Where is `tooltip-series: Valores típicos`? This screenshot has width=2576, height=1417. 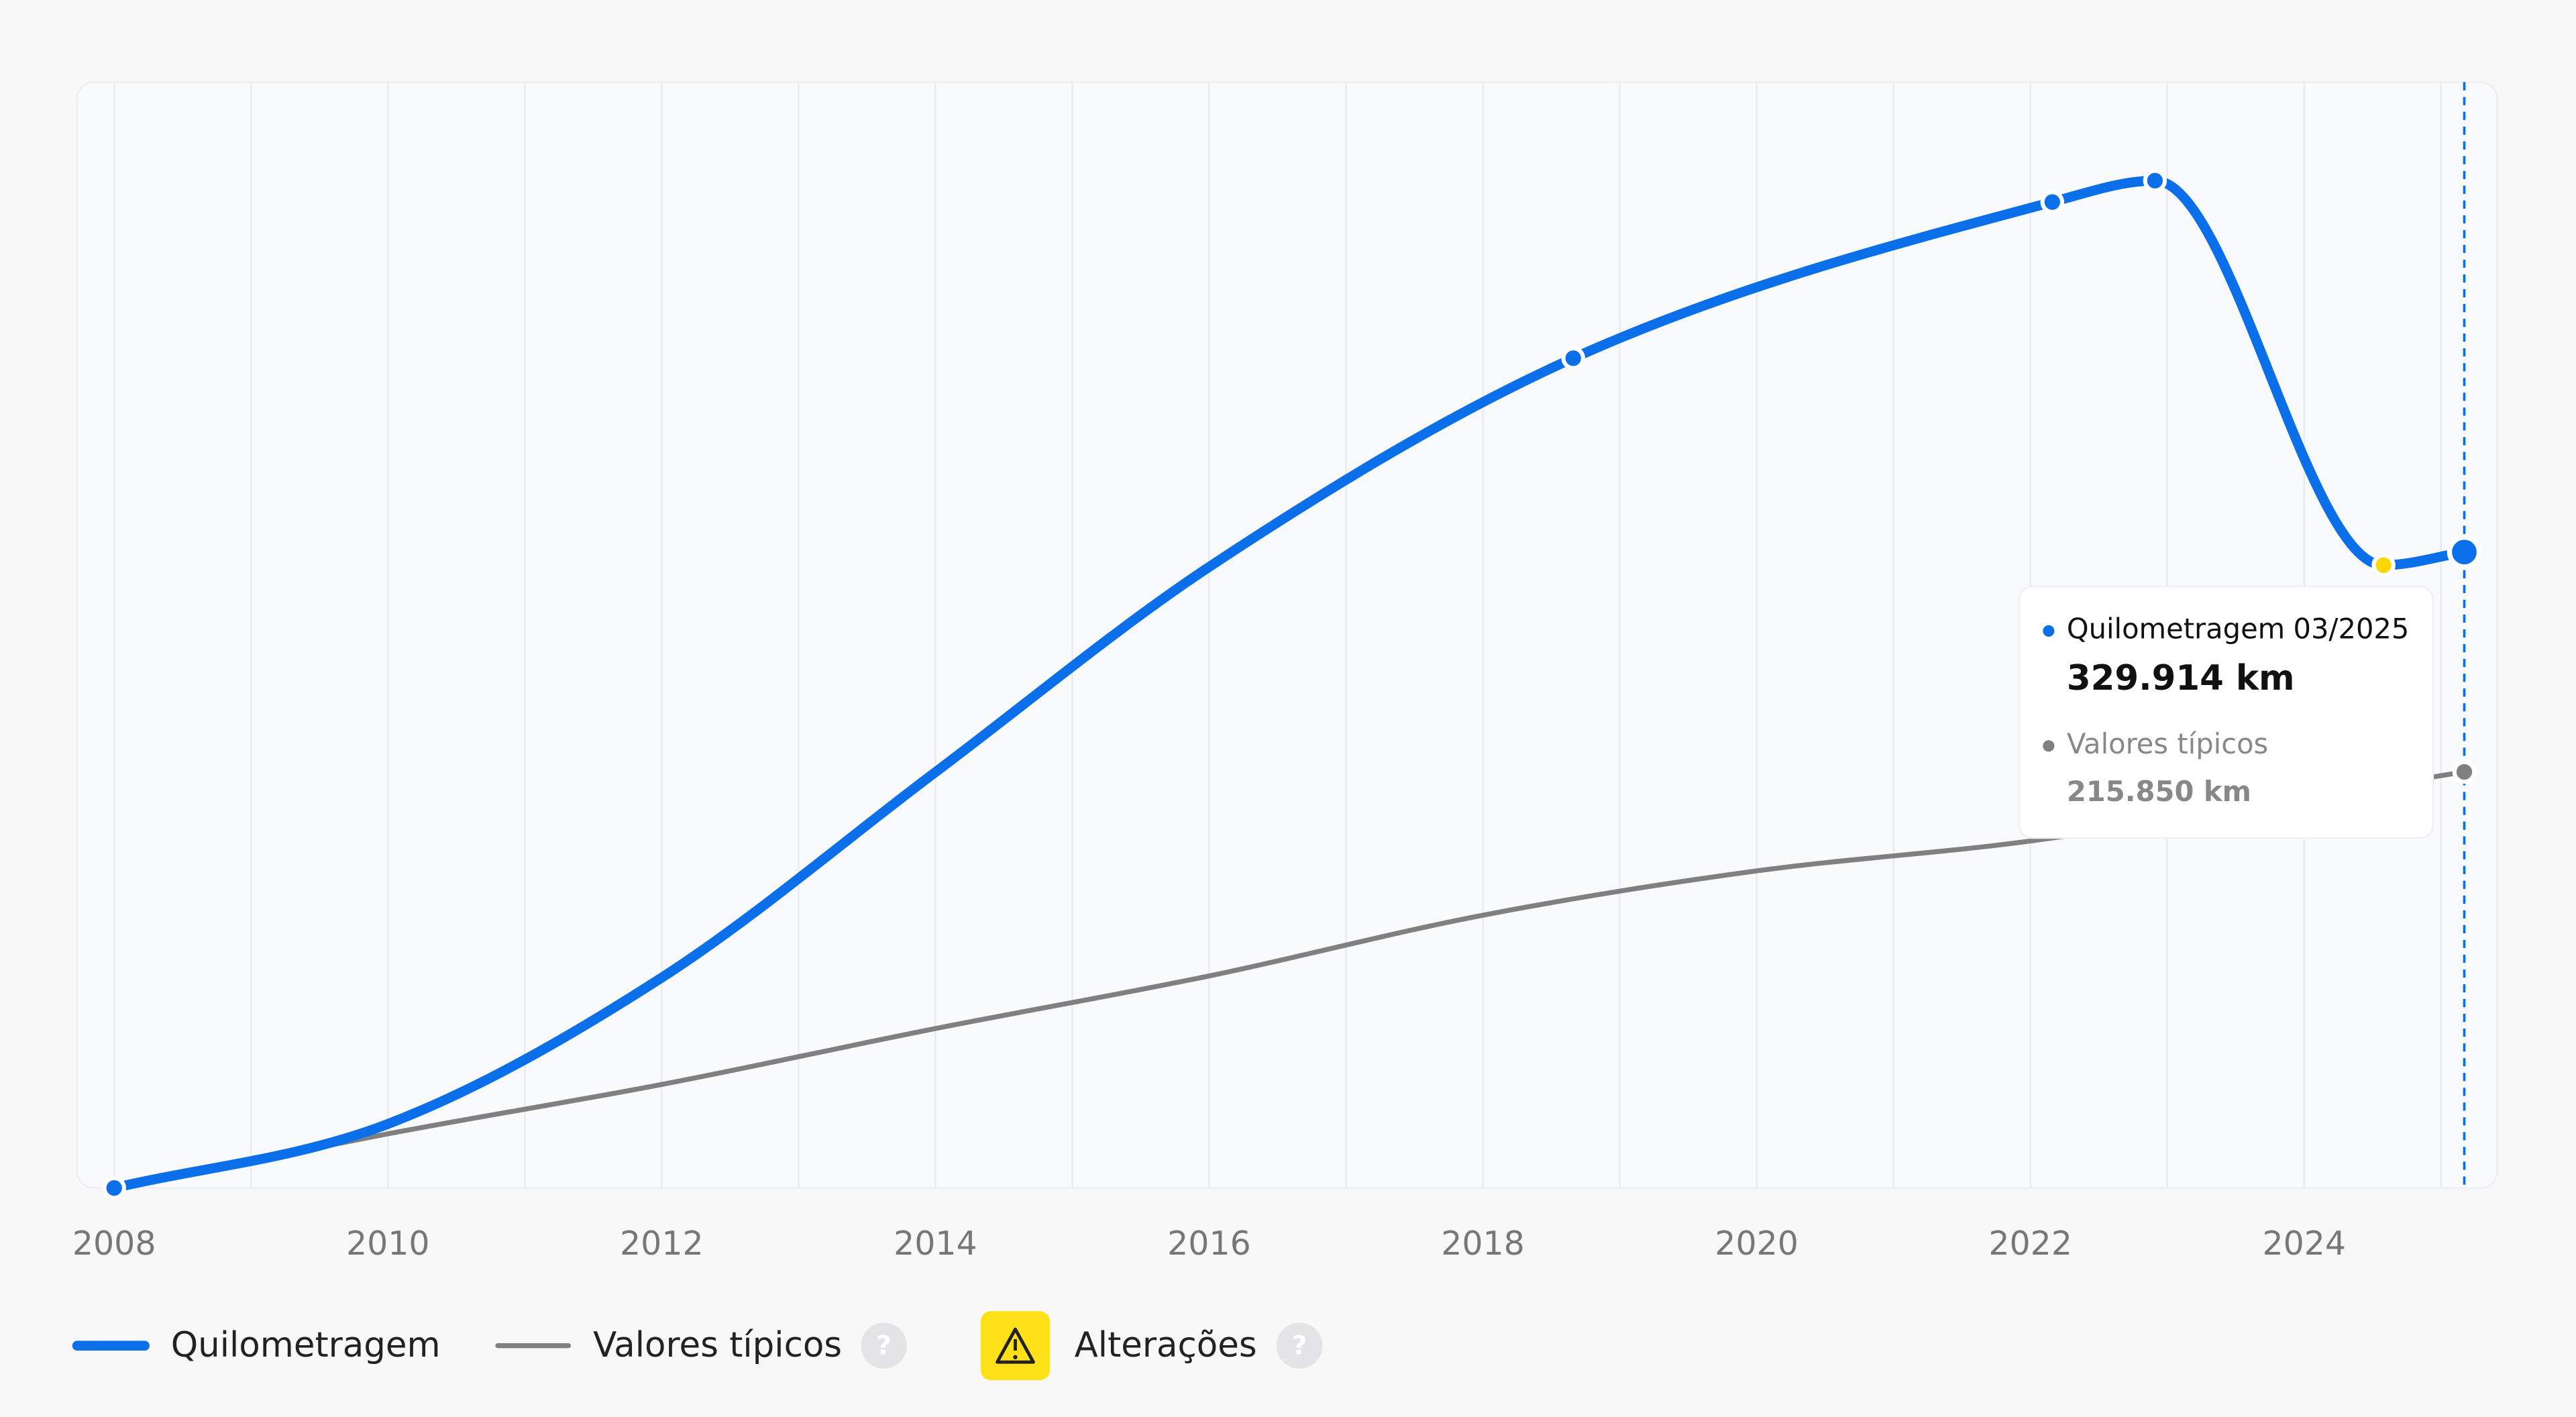
tooltip-series: Valores típicos is located at coordinates (2167, 743).